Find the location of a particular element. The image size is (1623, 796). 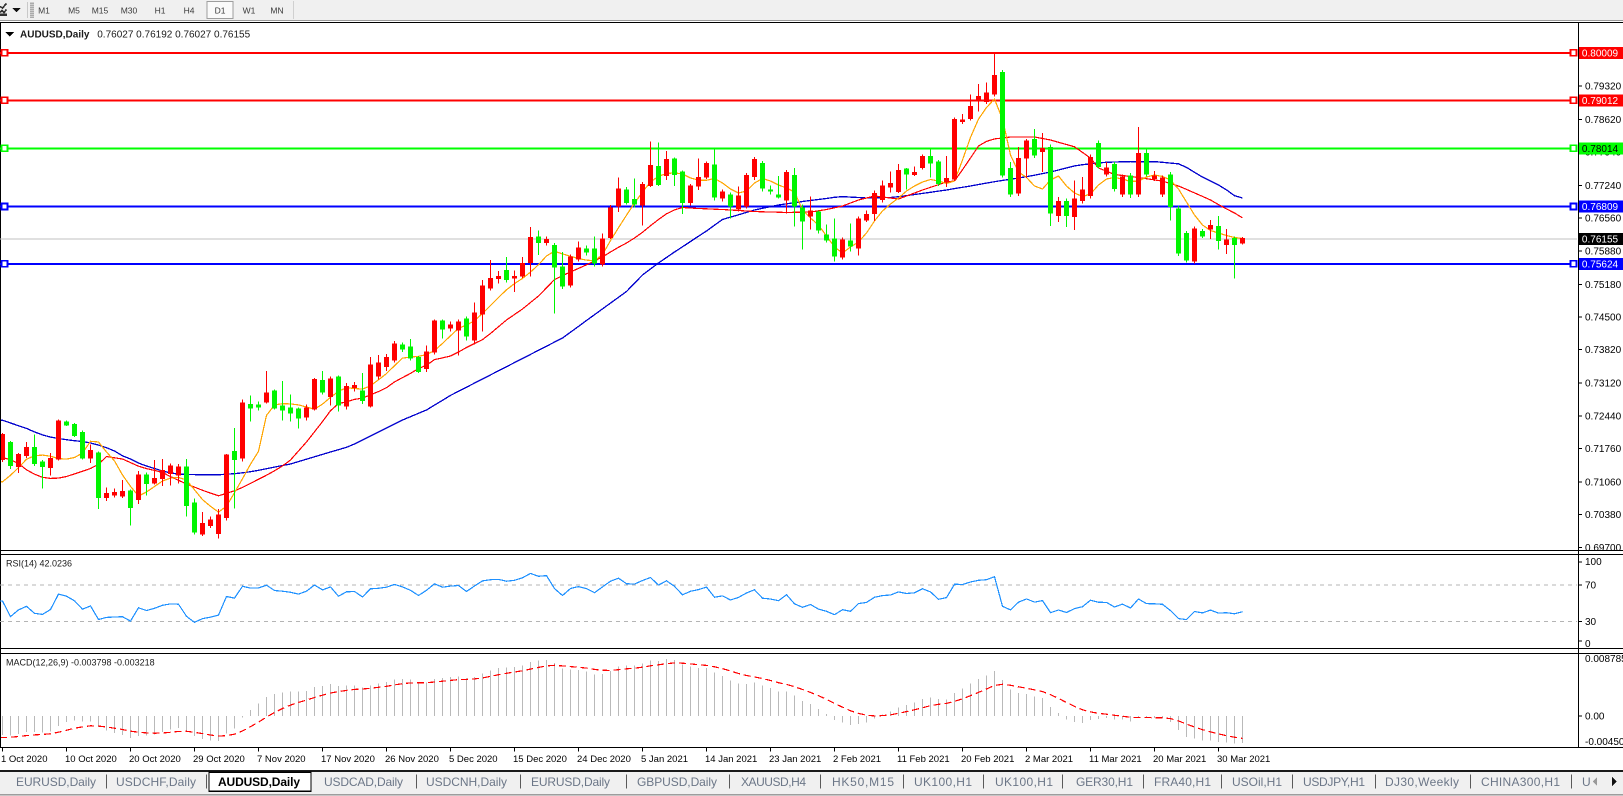

svg-text: 0.73120 is located at coordinates (1603, 384).